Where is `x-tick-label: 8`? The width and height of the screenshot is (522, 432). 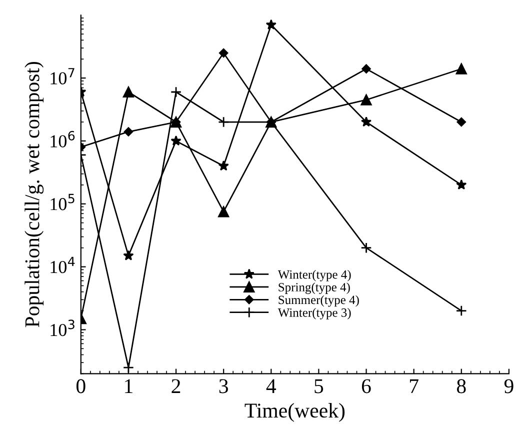 x-tick-label: 8 is located at coordinates (461, 386).